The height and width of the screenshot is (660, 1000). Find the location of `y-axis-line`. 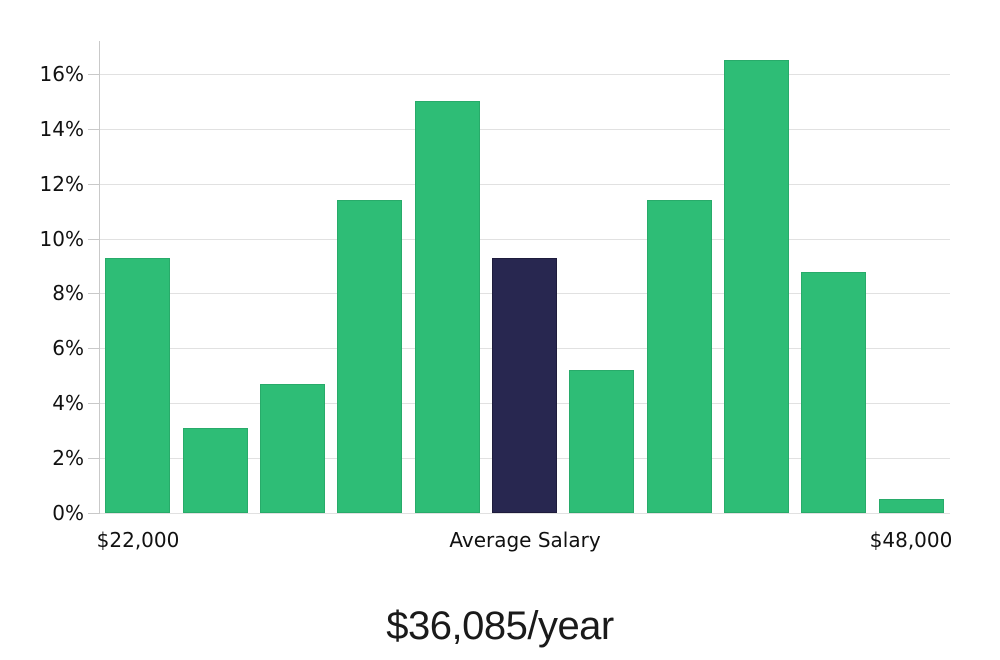

y-axis-line is located at coordinates (99, 277).